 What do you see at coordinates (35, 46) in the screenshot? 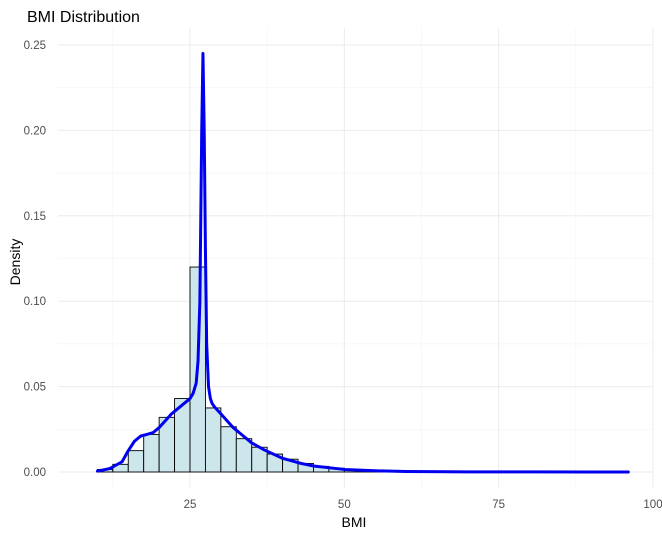
I see `y-tick-label: 0.25` at bounding box center [35, 46].